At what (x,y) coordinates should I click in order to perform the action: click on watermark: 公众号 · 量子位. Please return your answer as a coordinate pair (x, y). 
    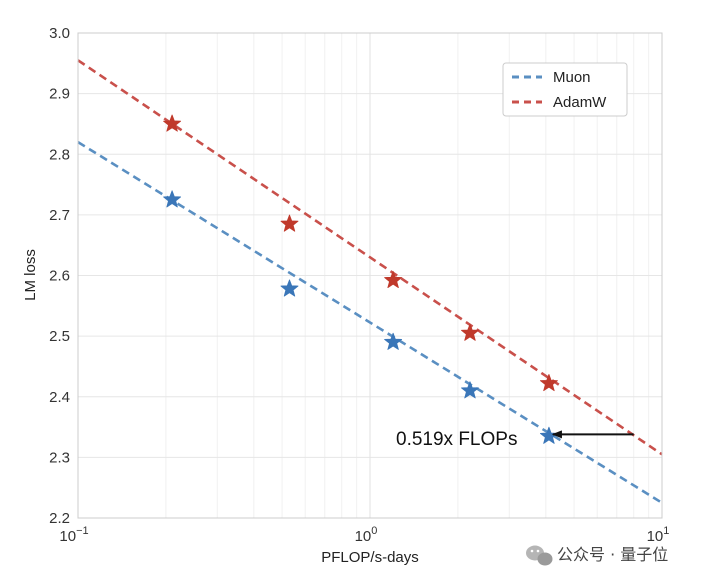
    Looking at the image, I should click on (597, 555).